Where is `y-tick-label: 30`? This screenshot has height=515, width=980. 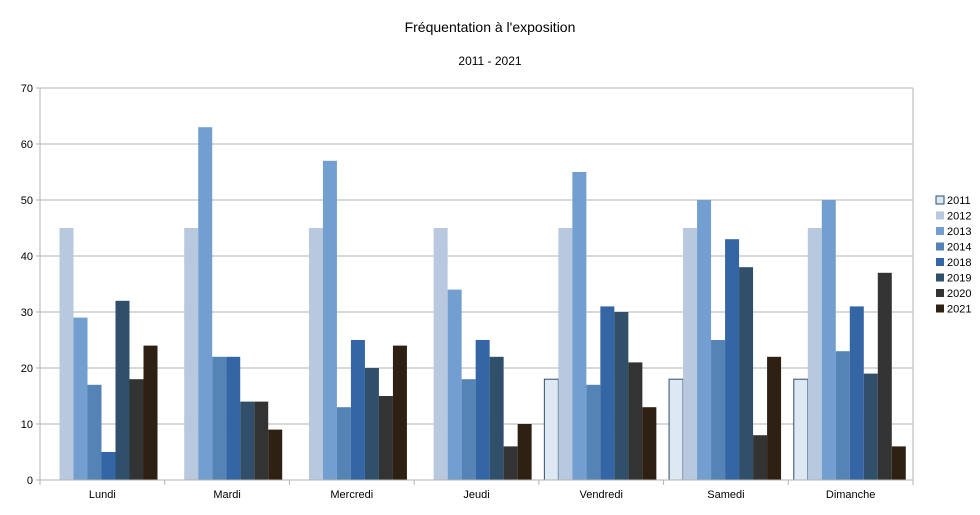
y-tick-label: 30 is located at coordinates (27, 313).